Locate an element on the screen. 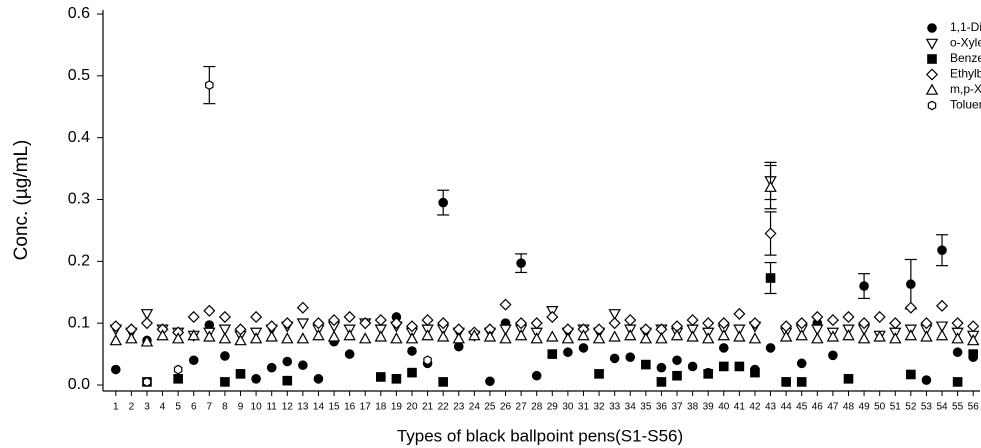  x-tick-label: 26 is located at coordinates (506, 407).